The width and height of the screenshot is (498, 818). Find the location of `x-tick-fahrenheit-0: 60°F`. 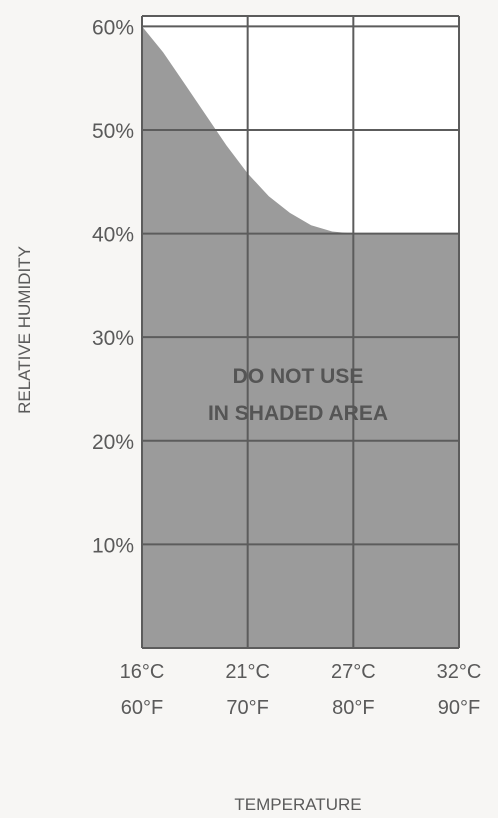

x-tick-fahrenheit-0: 60°F is located at coordinates (142, 708).